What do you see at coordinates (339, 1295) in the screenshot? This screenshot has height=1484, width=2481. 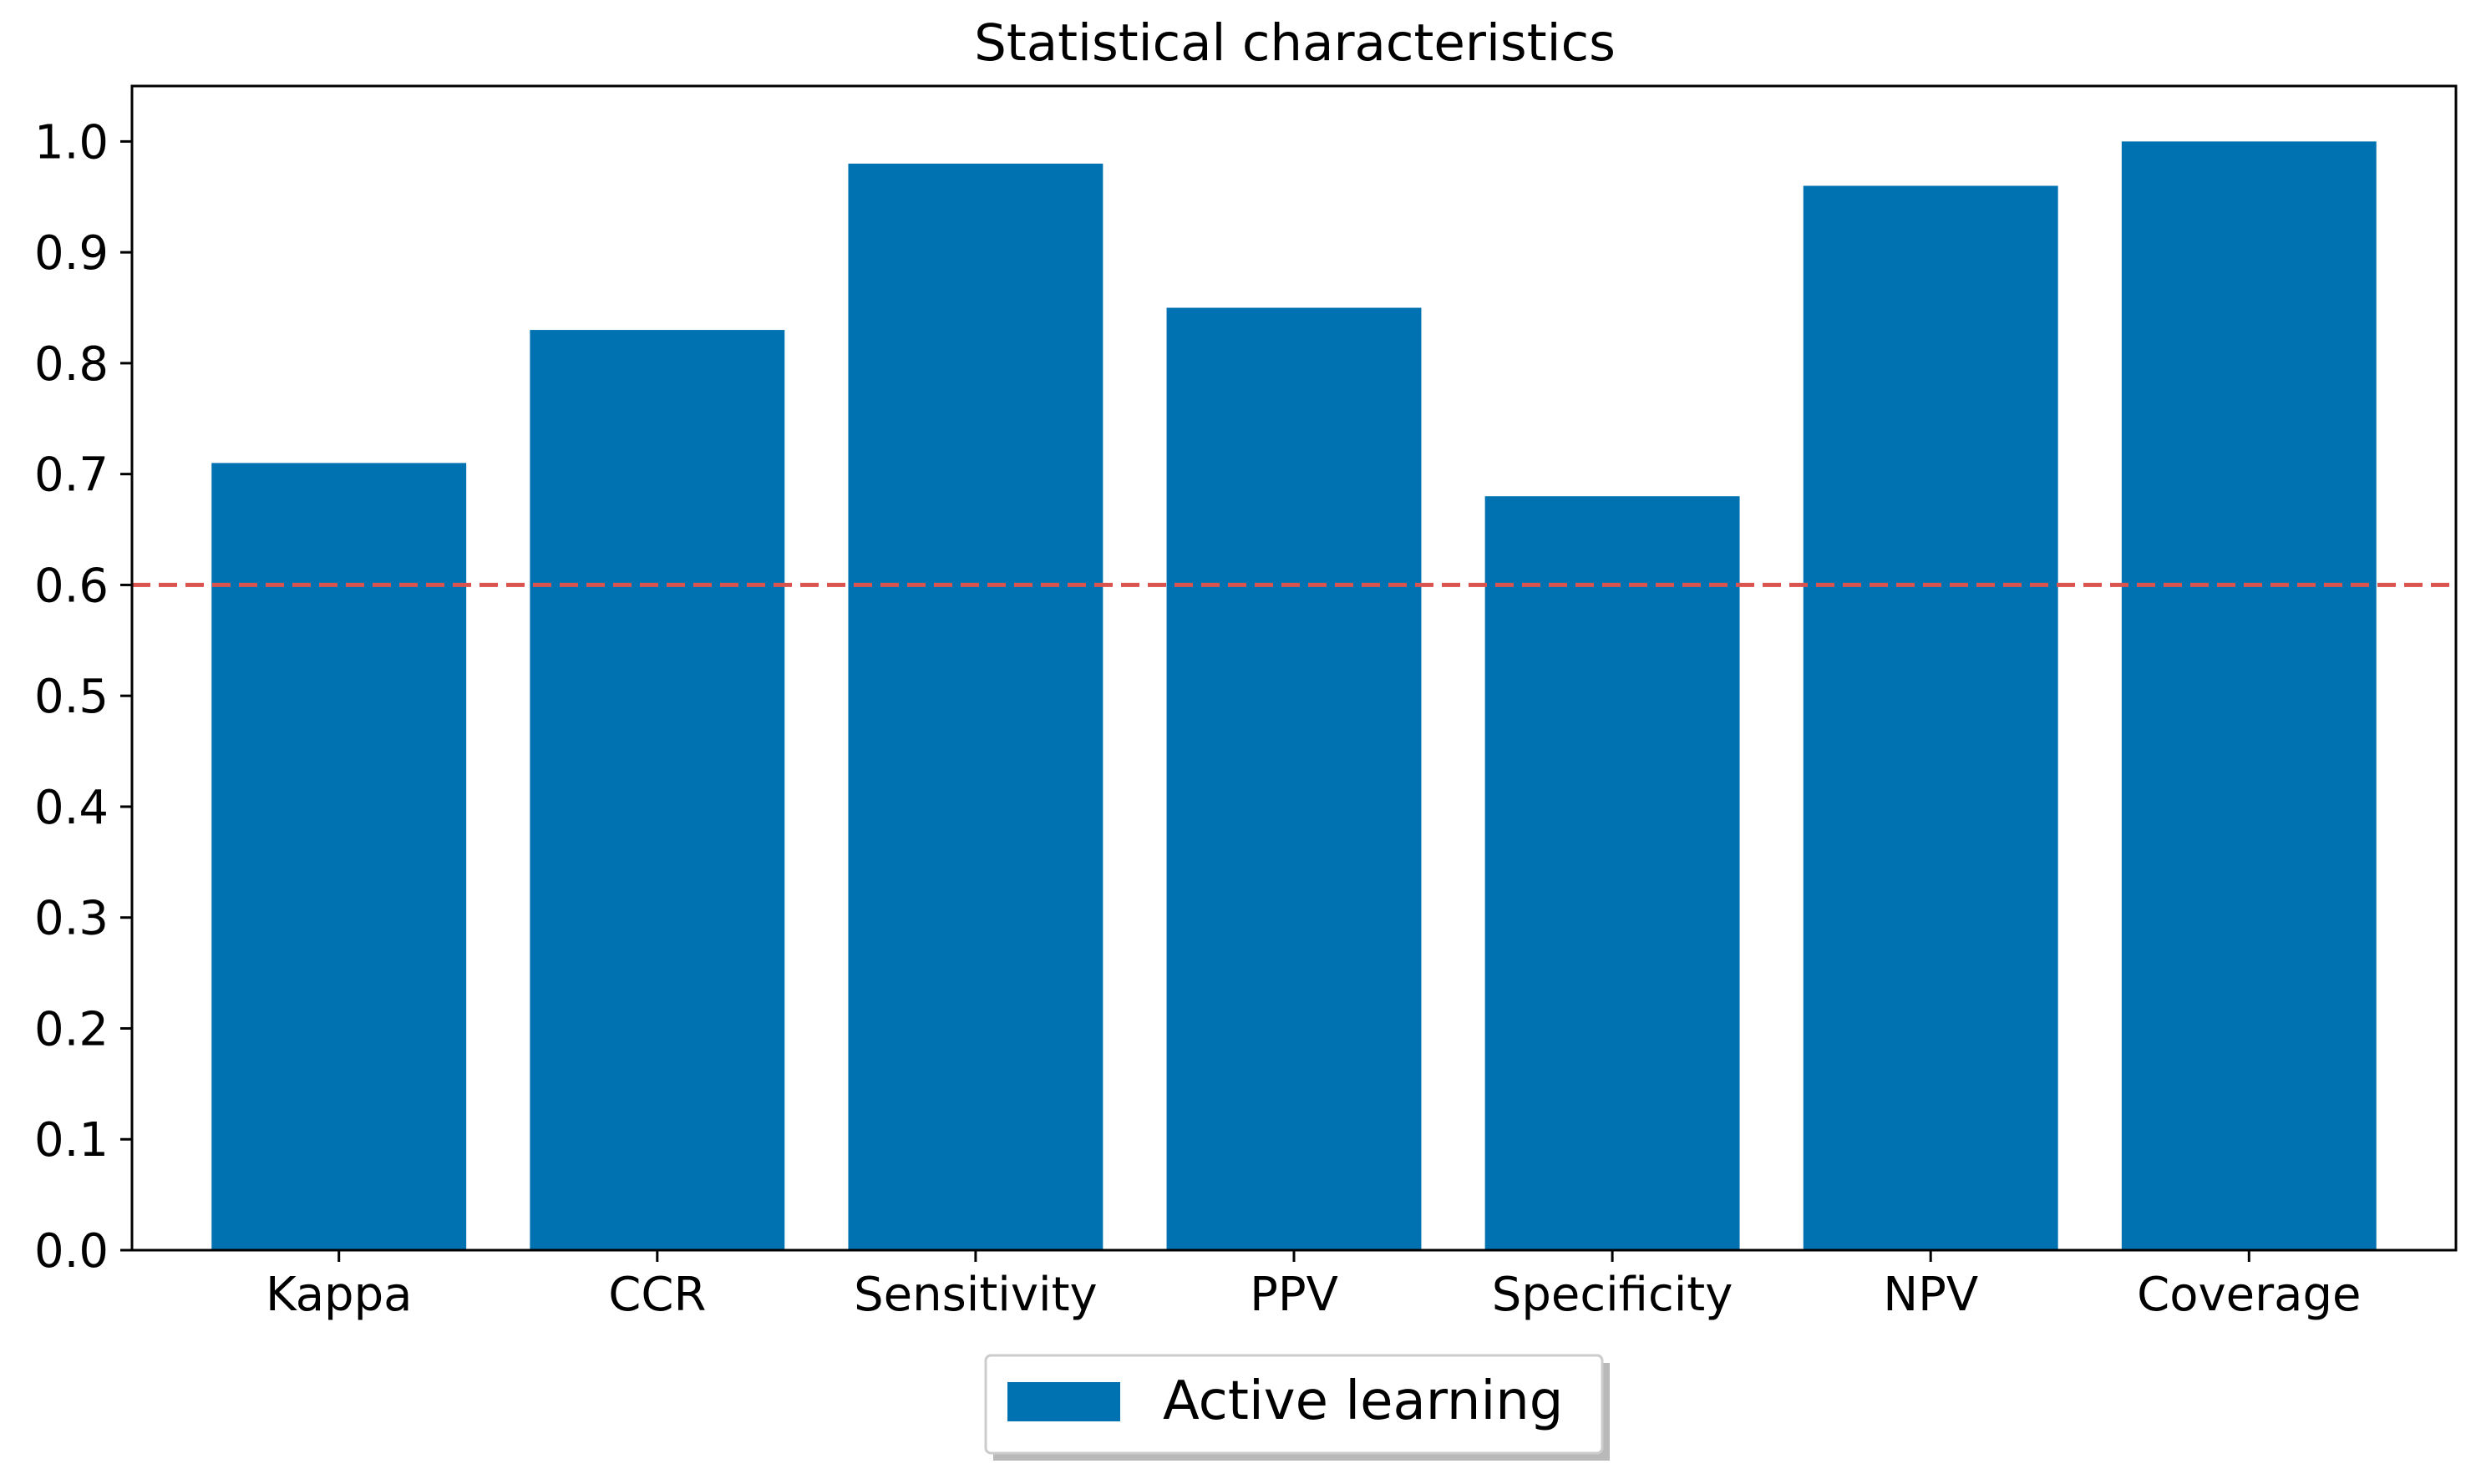 I see `x-tick-label-kappa: Kappa` at bounding box center [339, 1295].